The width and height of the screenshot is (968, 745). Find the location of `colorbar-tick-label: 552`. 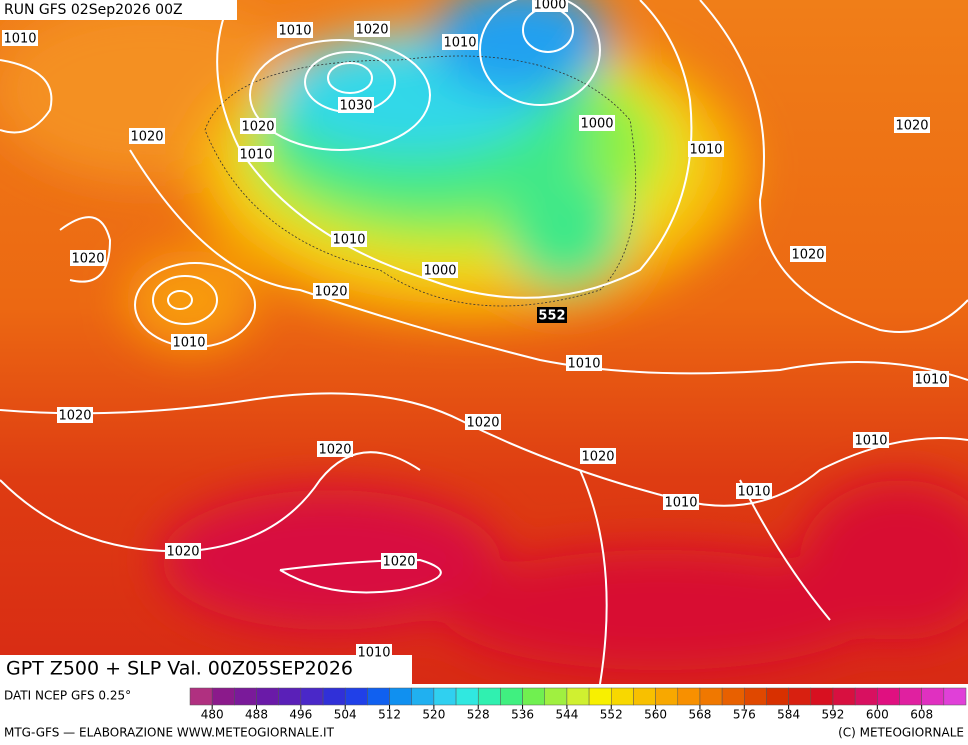

colorbar-tick-label: 552 is located at coordinates (611, 715).